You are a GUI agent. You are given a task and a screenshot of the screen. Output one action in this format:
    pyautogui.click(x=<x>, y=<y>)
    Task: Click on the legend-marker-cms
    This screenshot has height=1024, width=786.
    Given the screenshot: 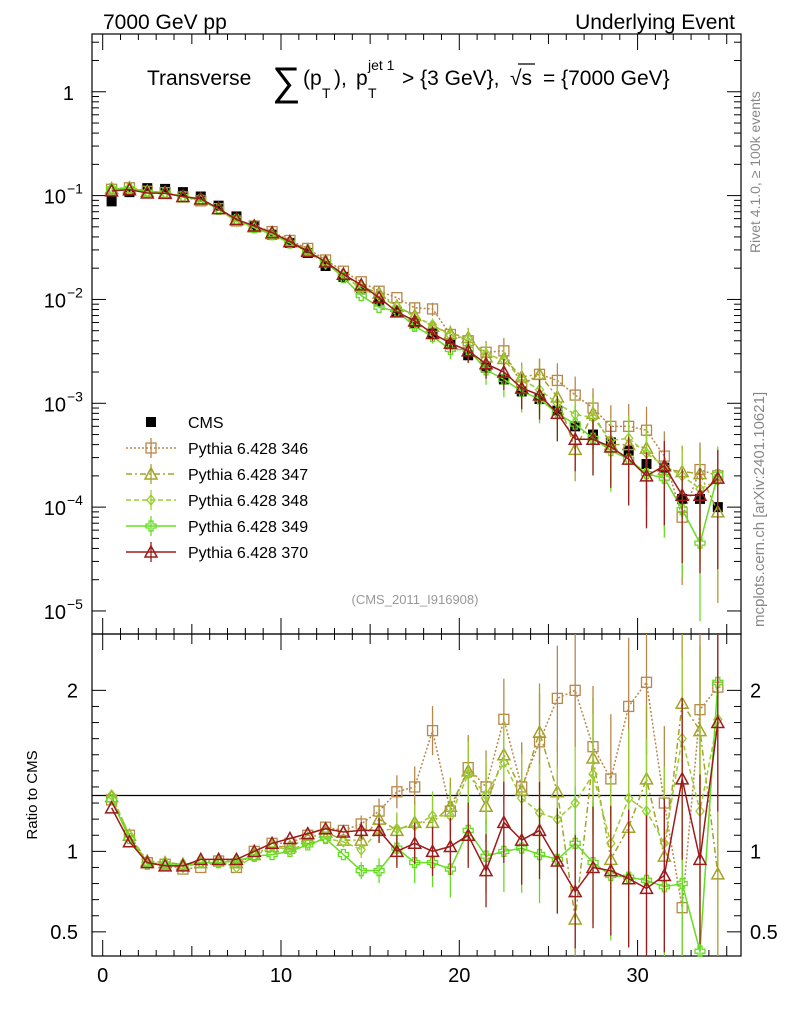 What is the action you would take?
    pyautogui.click(x=151, y=422)
    